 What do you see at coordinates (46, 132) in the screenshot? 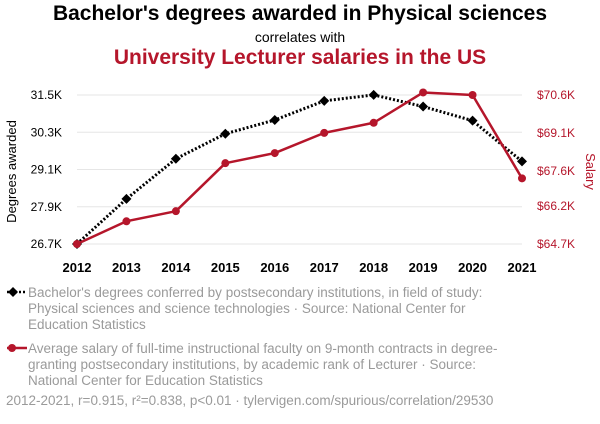
I see `y-tick-label: 30.3K` at bounding box center [46, 132].